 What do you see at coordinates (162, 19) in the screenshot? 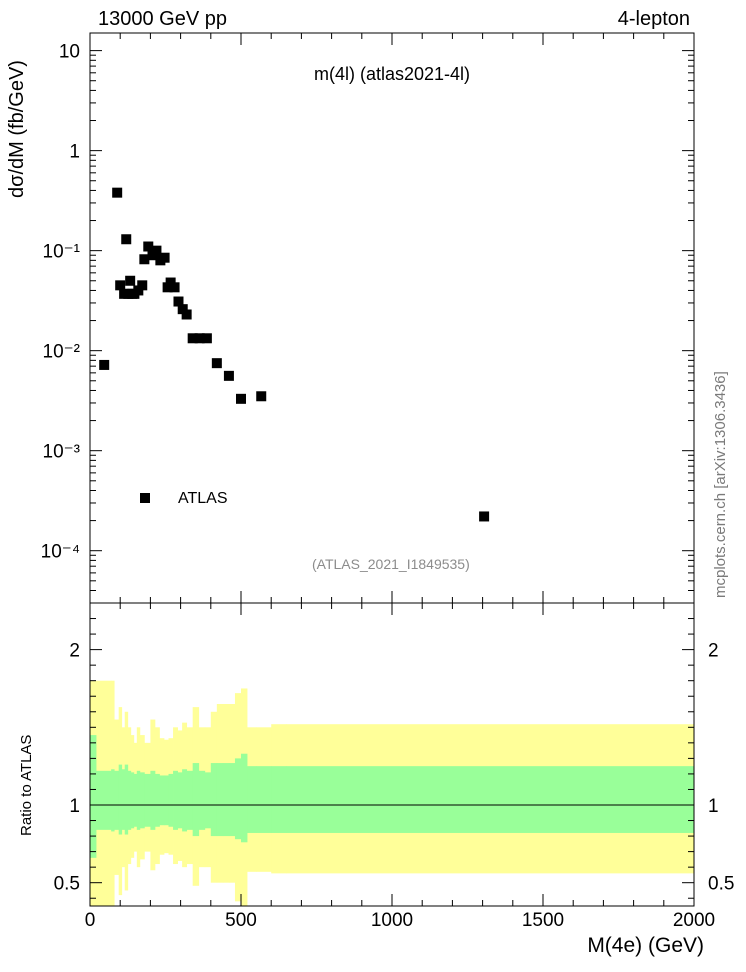
I see `header-beam-label: 13000 GeV pp` at bounding box center [162, 19].